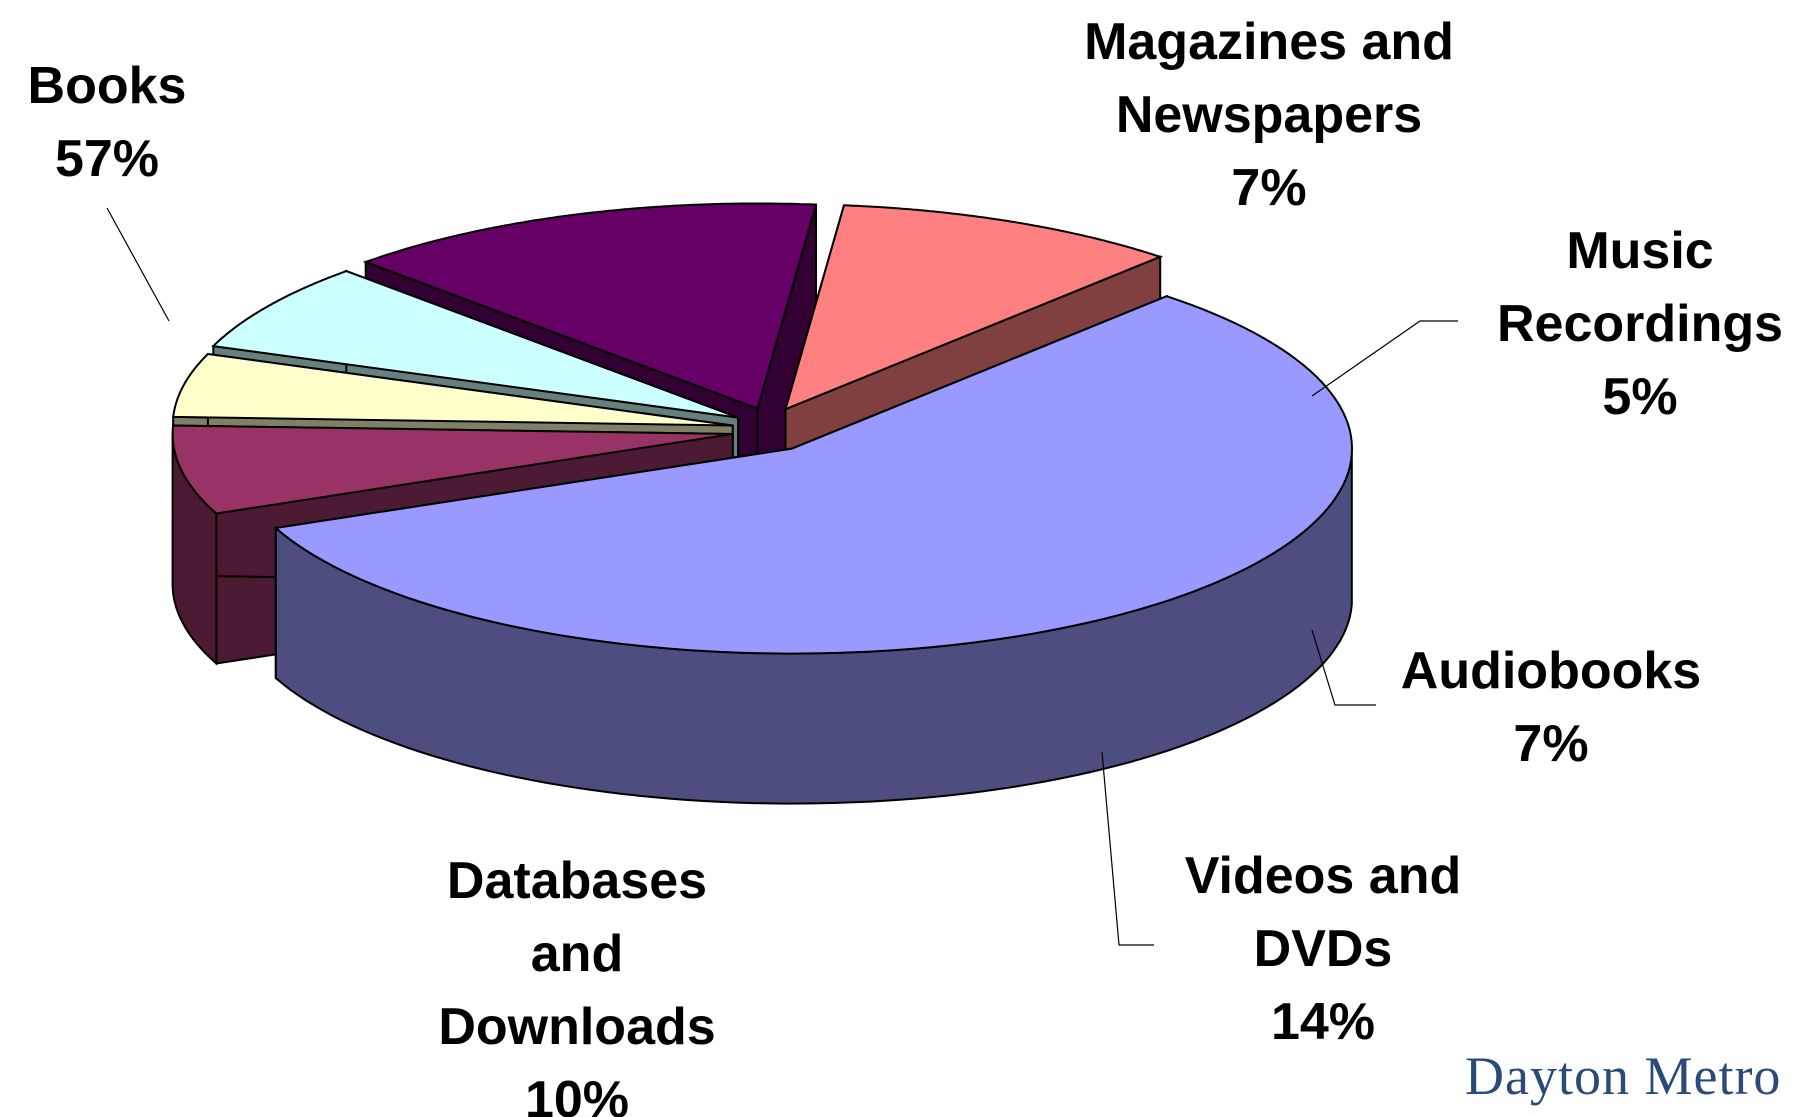  What do you see at coordinates (1551, 708) in the screenshot?
I see `data-label: Audiobooks 7%` at bounding box center [1551, 708].